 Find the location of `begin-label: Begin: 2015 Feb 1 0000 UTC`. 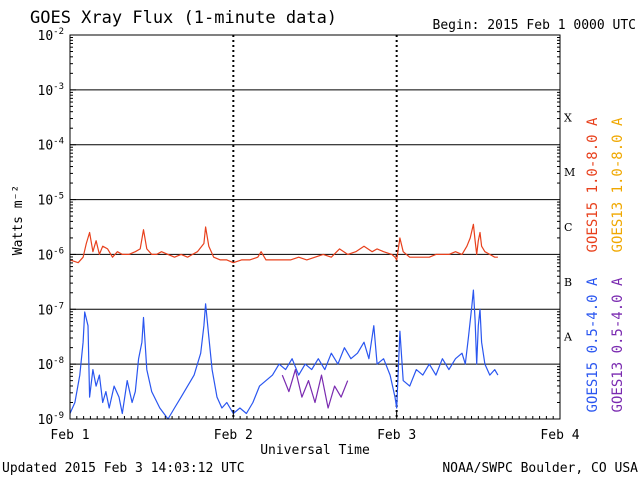

begin-label: Begin: 2015 Feb 1 0000 UTC is located at coordinates (535, 25).